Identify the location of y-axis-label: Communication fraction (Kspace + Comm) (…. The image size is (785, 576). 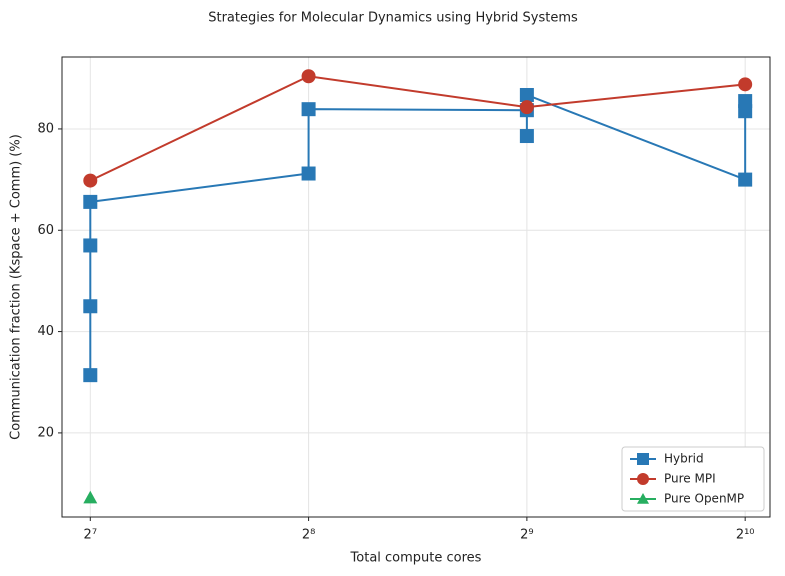
(16, 287).